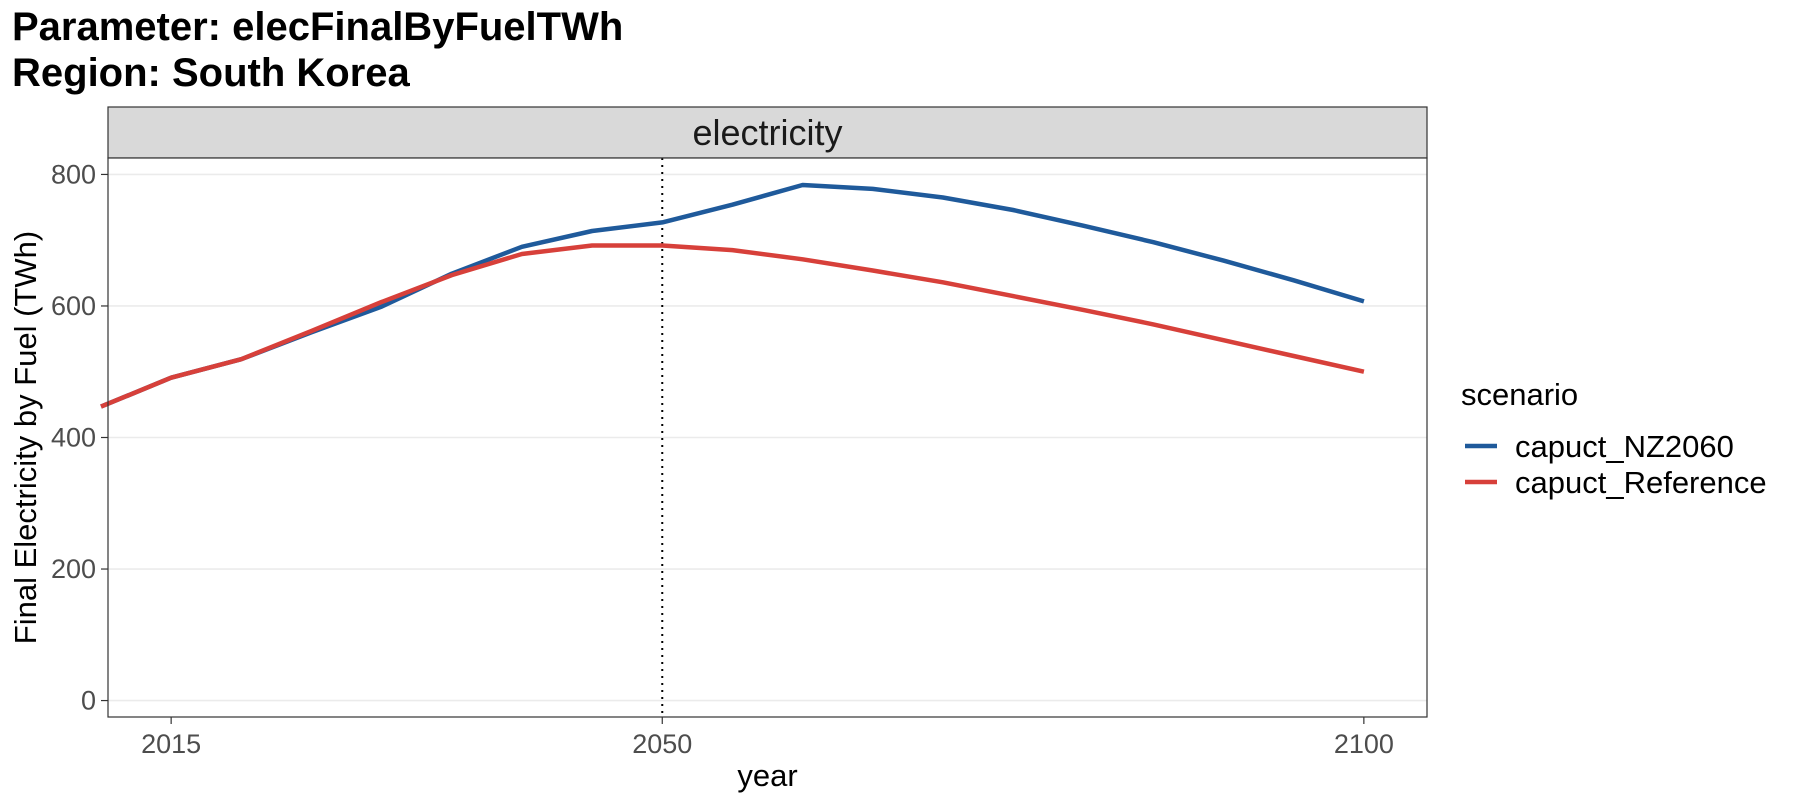  I want to click on chart-title-region: Region: South Korea, so click(211, 73).